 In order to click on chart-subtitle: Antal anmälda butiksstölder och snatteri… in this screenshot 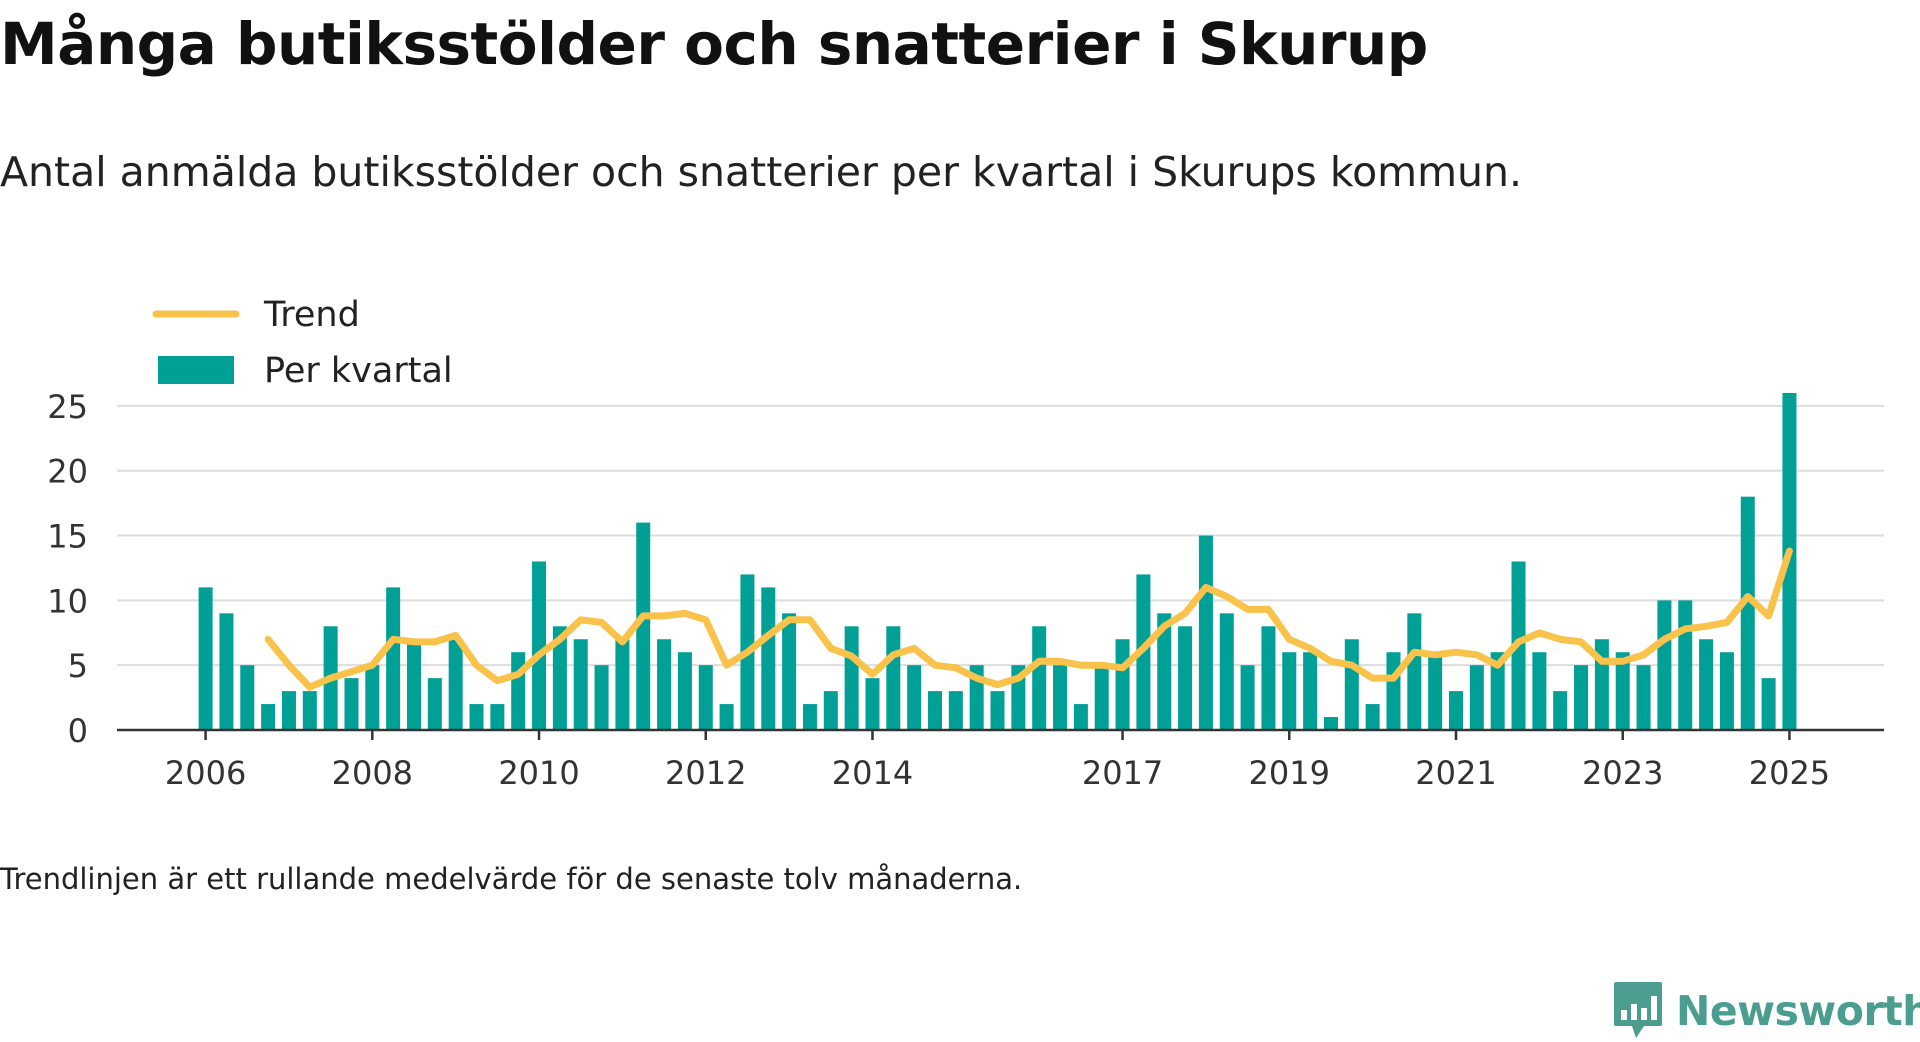, I will do `click(761, 172)`.